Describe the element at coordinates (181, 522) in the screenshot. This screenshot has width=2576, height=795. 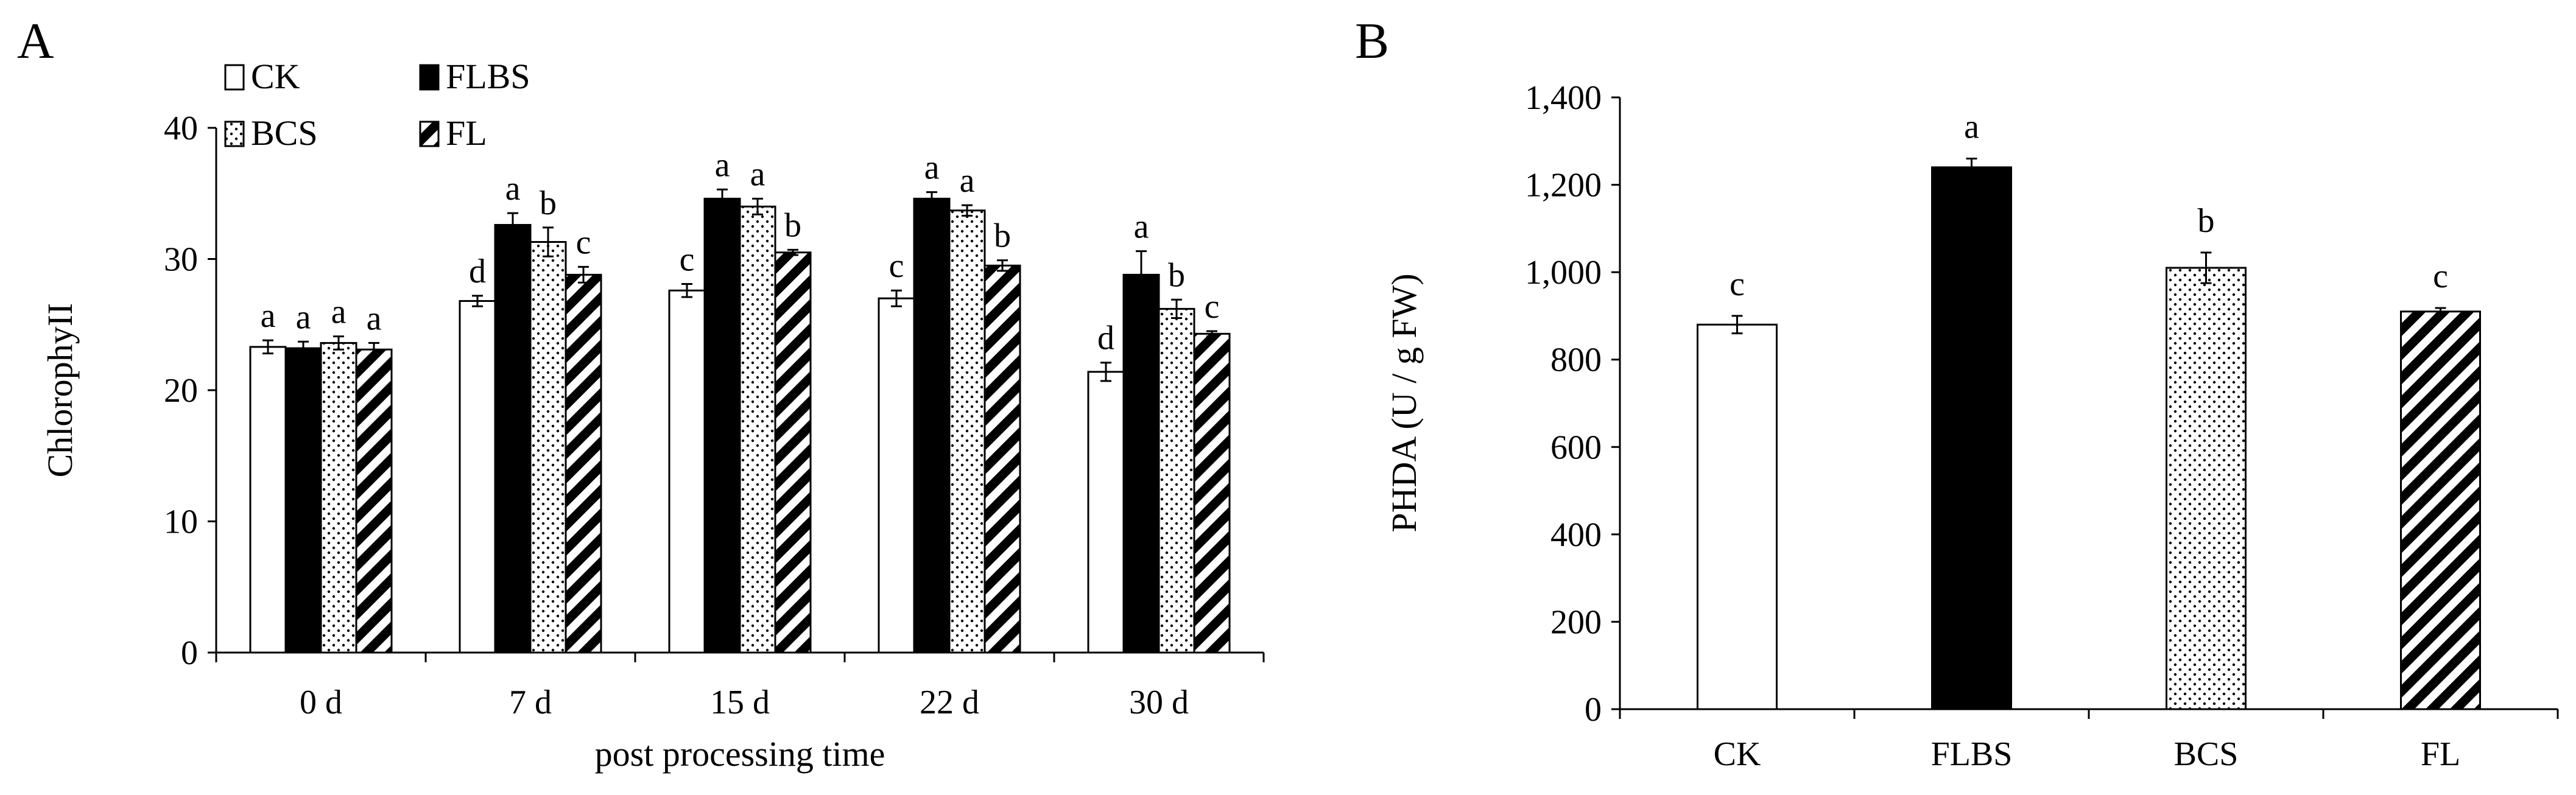
I see `y-tick-label: 10` at that location.